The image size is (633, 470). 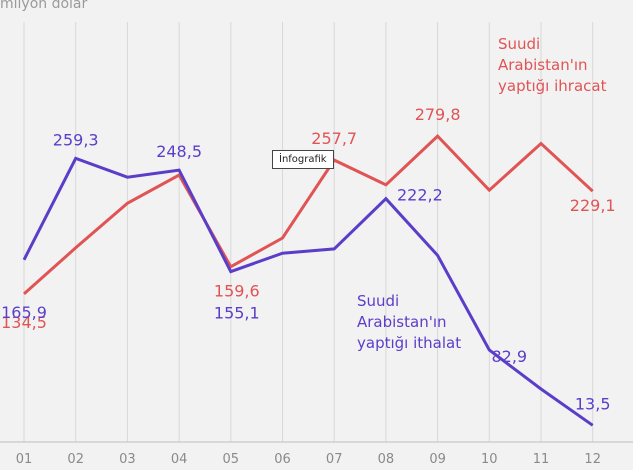 What do you see at coordinates (24, 322) in the screenshot?
I see `data-label: 134,5` at bounding box center [24, 322].